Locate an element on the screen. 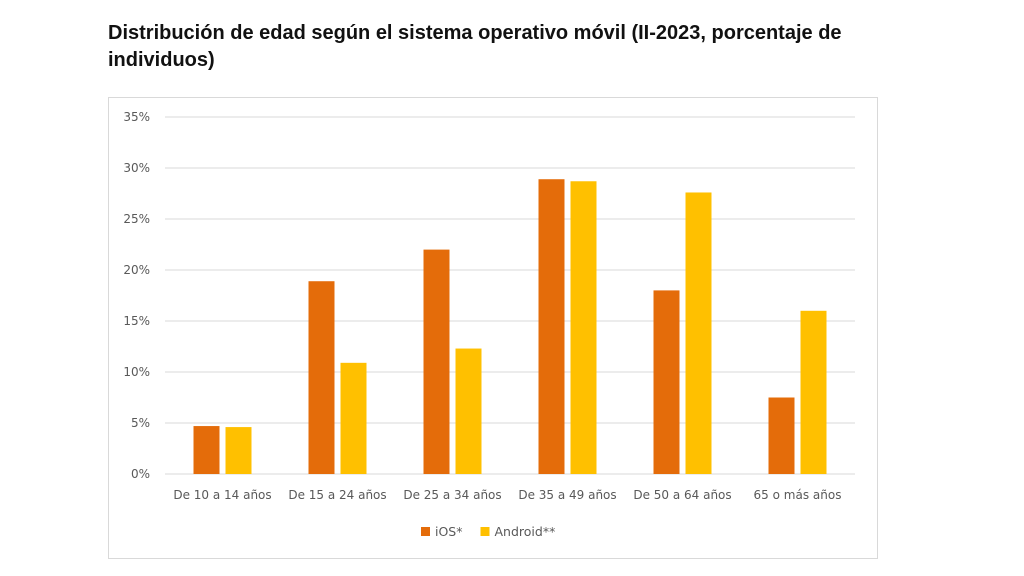 This screenshot has width=1024, height=576. x-tick-label: De 15 a 24 años is located at coordinates (337, 495).